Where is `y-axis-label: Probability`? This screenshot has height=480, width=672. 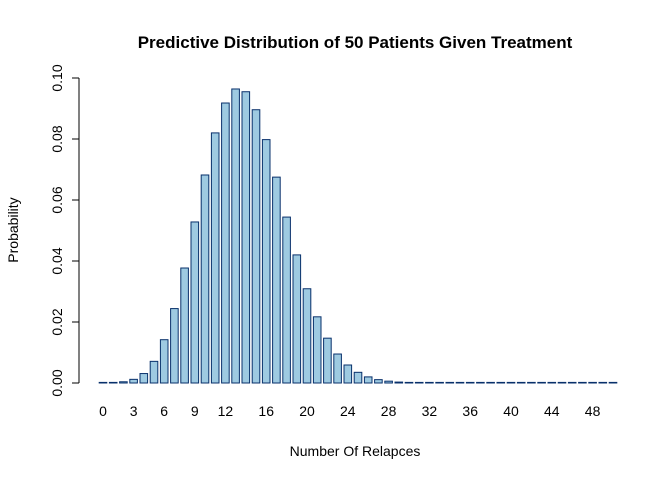
y-axis-label: Probability is located at coordinates (13, 229).